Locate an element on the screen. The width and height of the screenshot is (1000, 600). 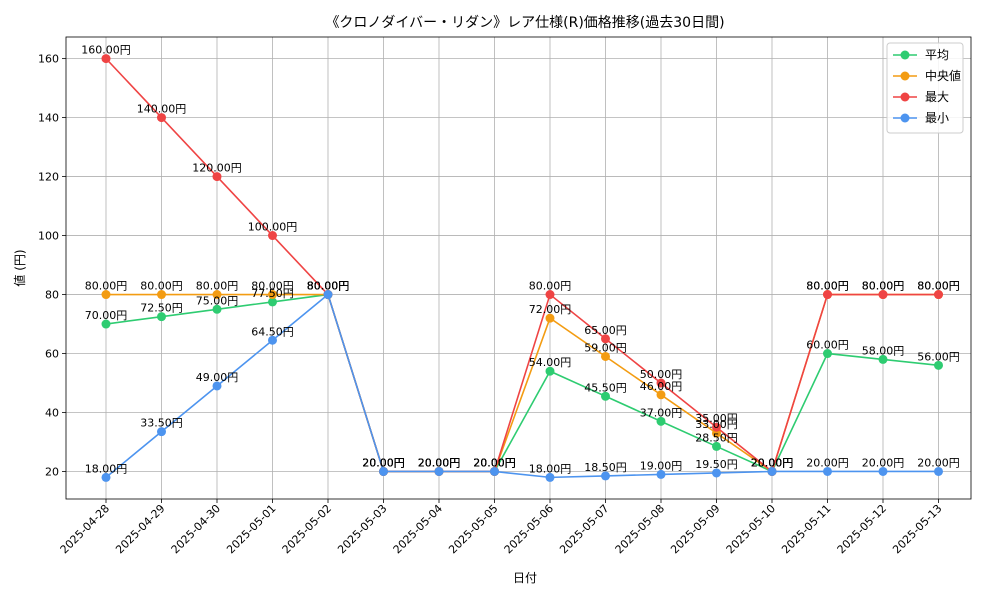
data-label: 64.50円 is located at coordinates (272, 331).